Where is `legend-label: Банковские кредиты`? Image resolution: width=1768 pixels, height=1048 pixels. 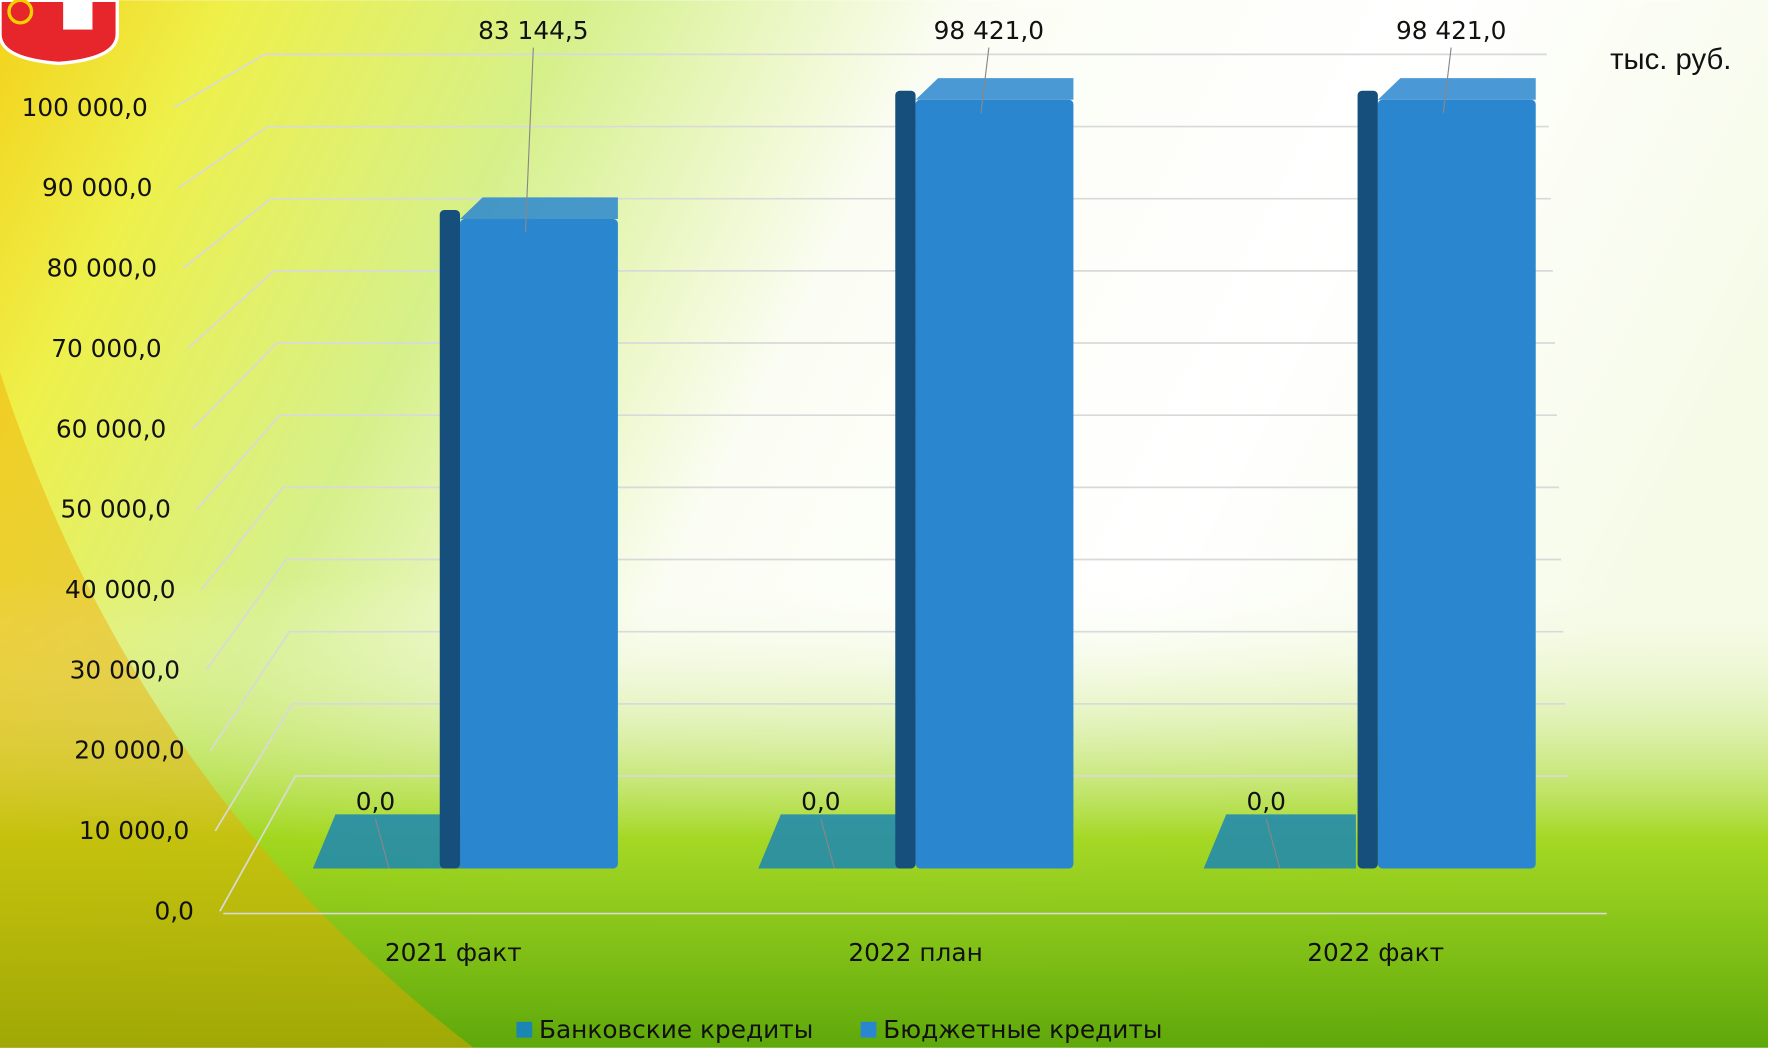
legend-label: Банковские кредиты is located at coordinates (676, 1029).